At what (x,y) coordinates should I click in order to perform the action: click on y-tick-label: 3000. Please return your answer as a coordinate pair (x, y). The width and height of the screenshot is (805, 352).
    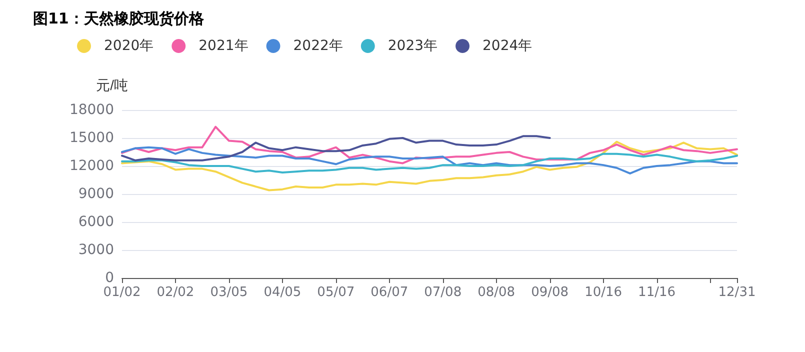
    Looking at the image, I should click on (96, 250).